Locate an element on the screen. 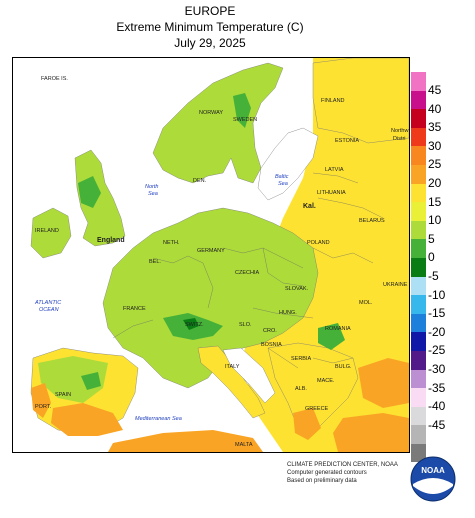 This screenshot has width=475, height=518. country-label-mol: MOL. is located at coordinates (366, 303).